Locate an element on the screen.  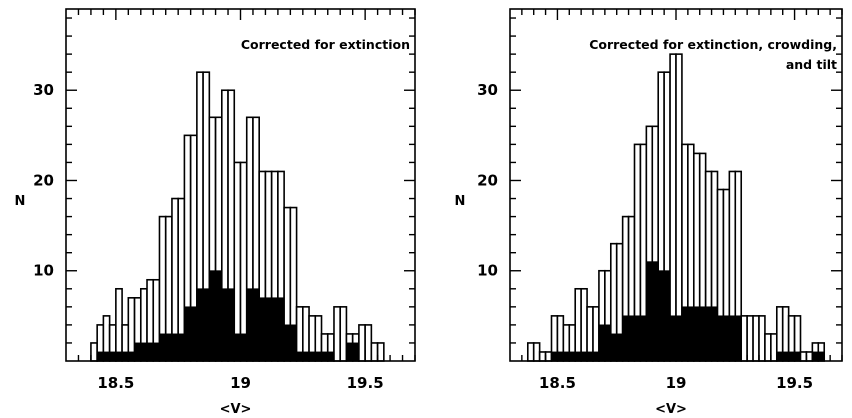
y-tick-label: 10 is located at coordinates (487, 271).